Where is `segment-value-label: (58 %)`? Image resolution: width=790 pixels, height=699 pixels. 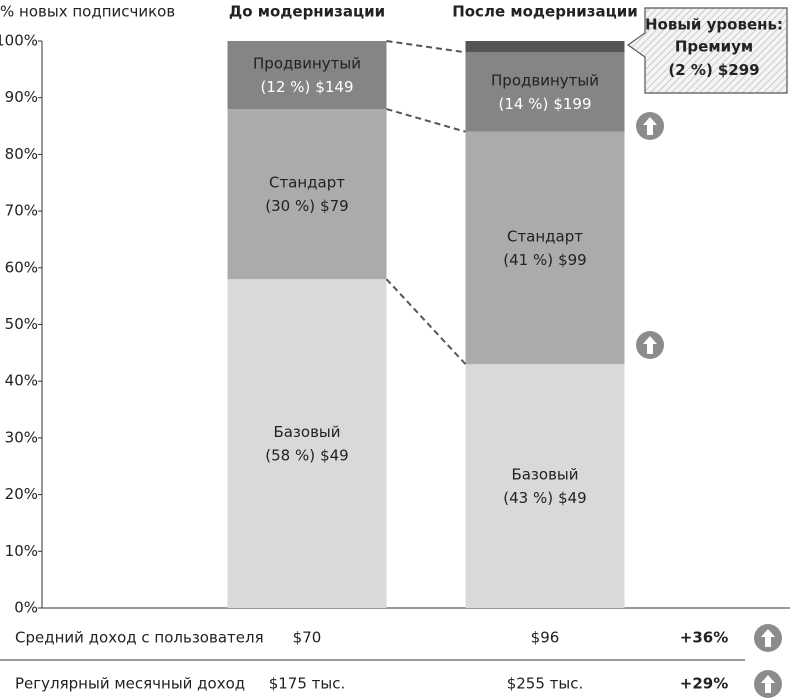 segment-value-label: (58 %) is located at coordinates (290, 455).